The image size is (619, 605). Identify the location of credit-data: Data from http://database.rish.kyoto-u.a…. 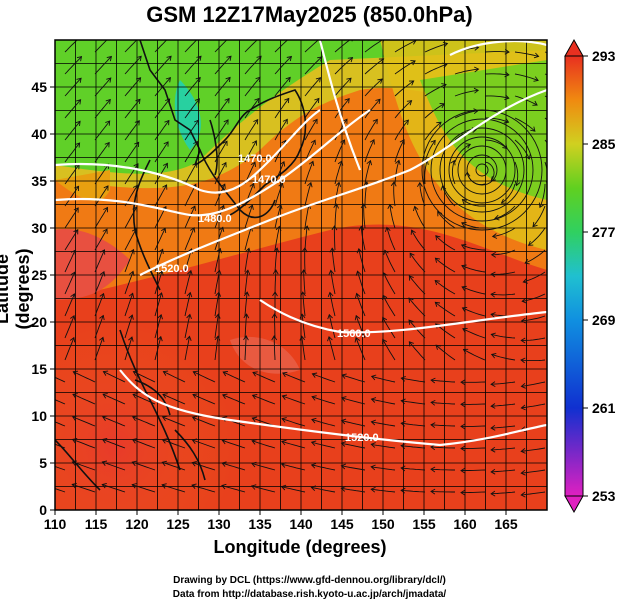
(309, 594).